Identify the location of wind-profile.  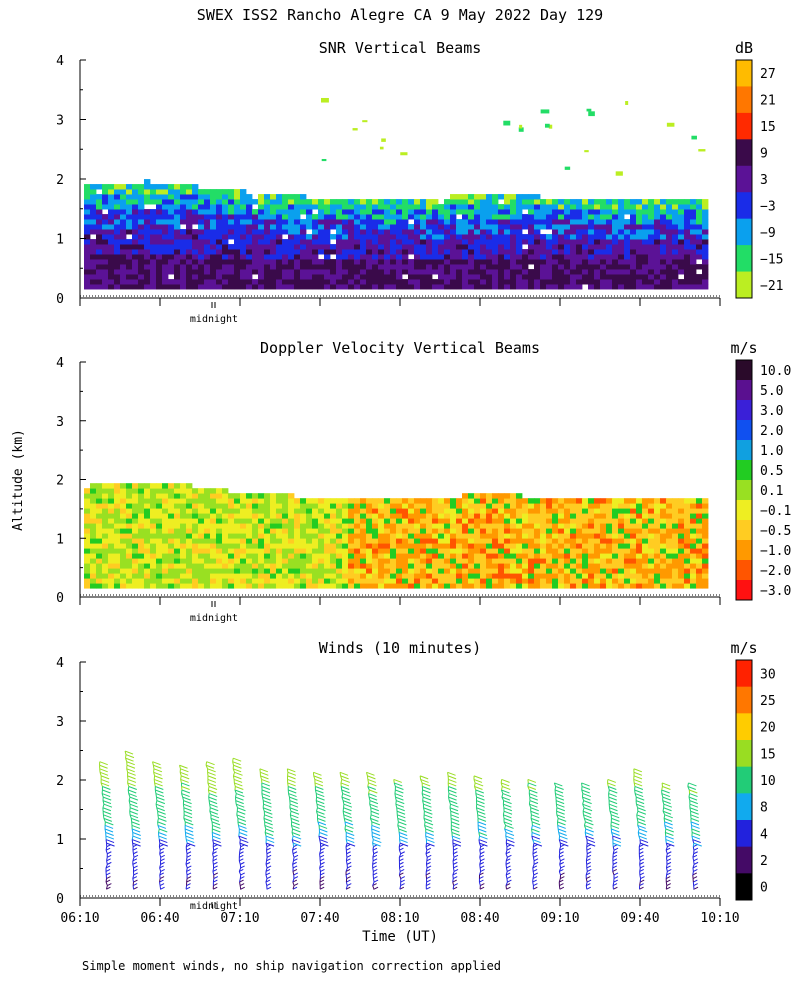
(320, 830).